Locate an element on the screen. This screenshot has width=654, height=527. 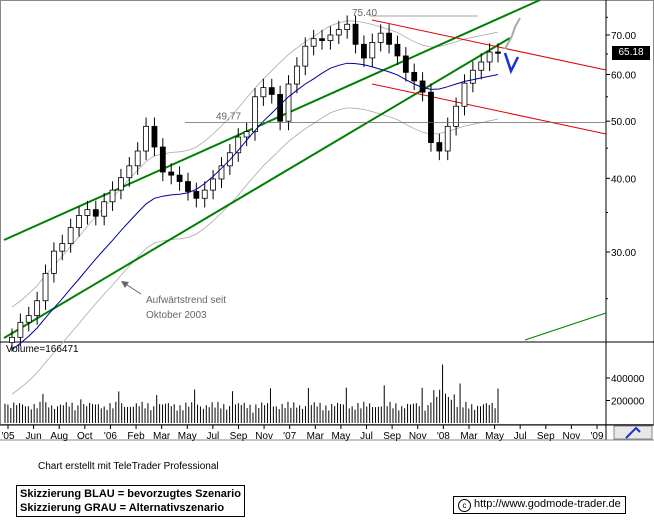
legend-blue-scenario: Skizzierung BLAU = bevorzugtes Szenario is located at coordinates (130, 494).